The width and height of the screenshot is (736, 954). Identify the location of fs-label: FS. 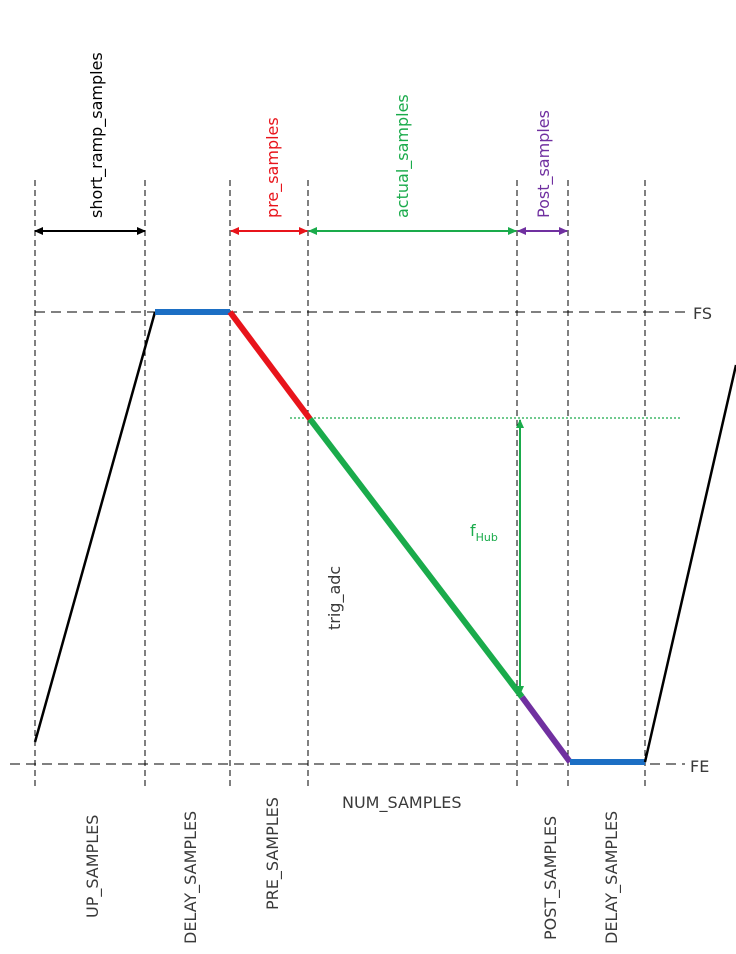
(702, 313).